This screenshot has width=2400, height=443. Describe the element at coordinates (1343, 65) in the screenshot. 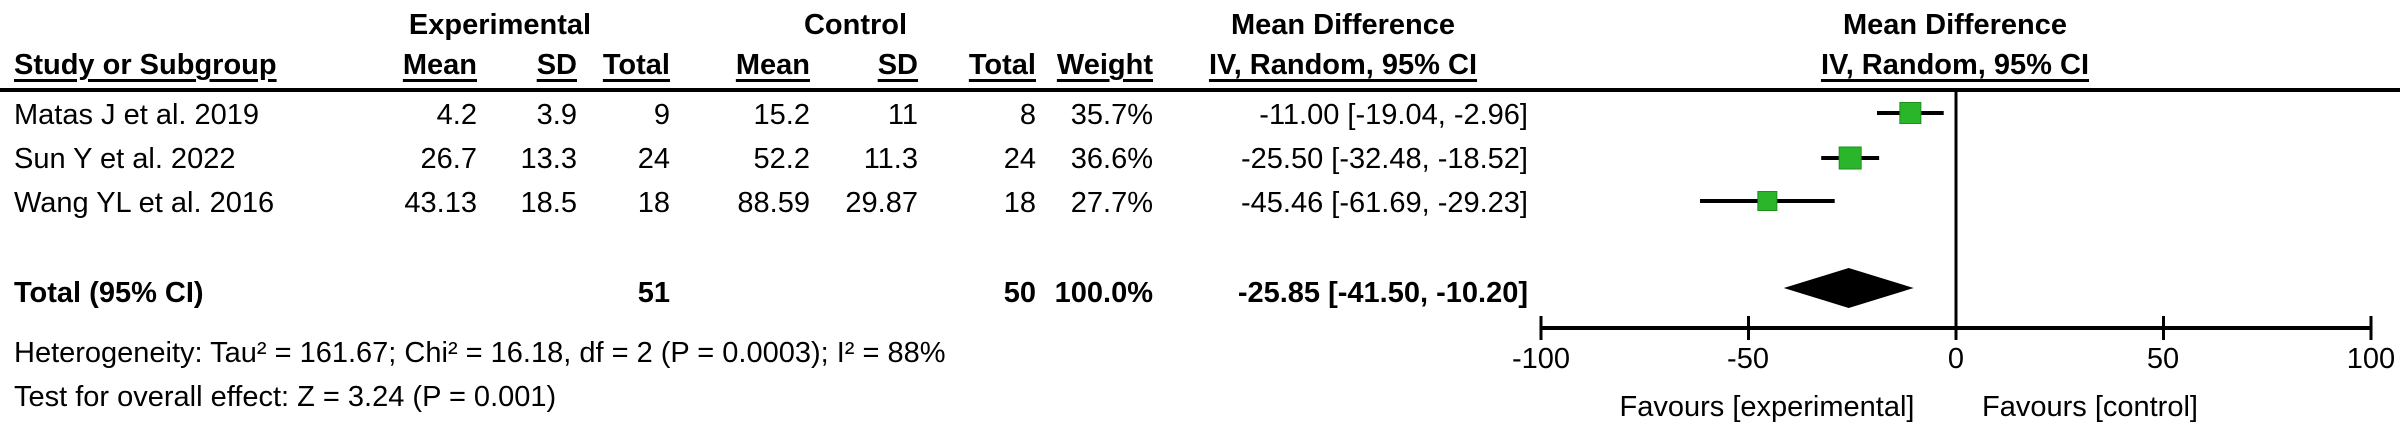

I see `col-header-ci-left: IV, Random, 95% CI` at that location.